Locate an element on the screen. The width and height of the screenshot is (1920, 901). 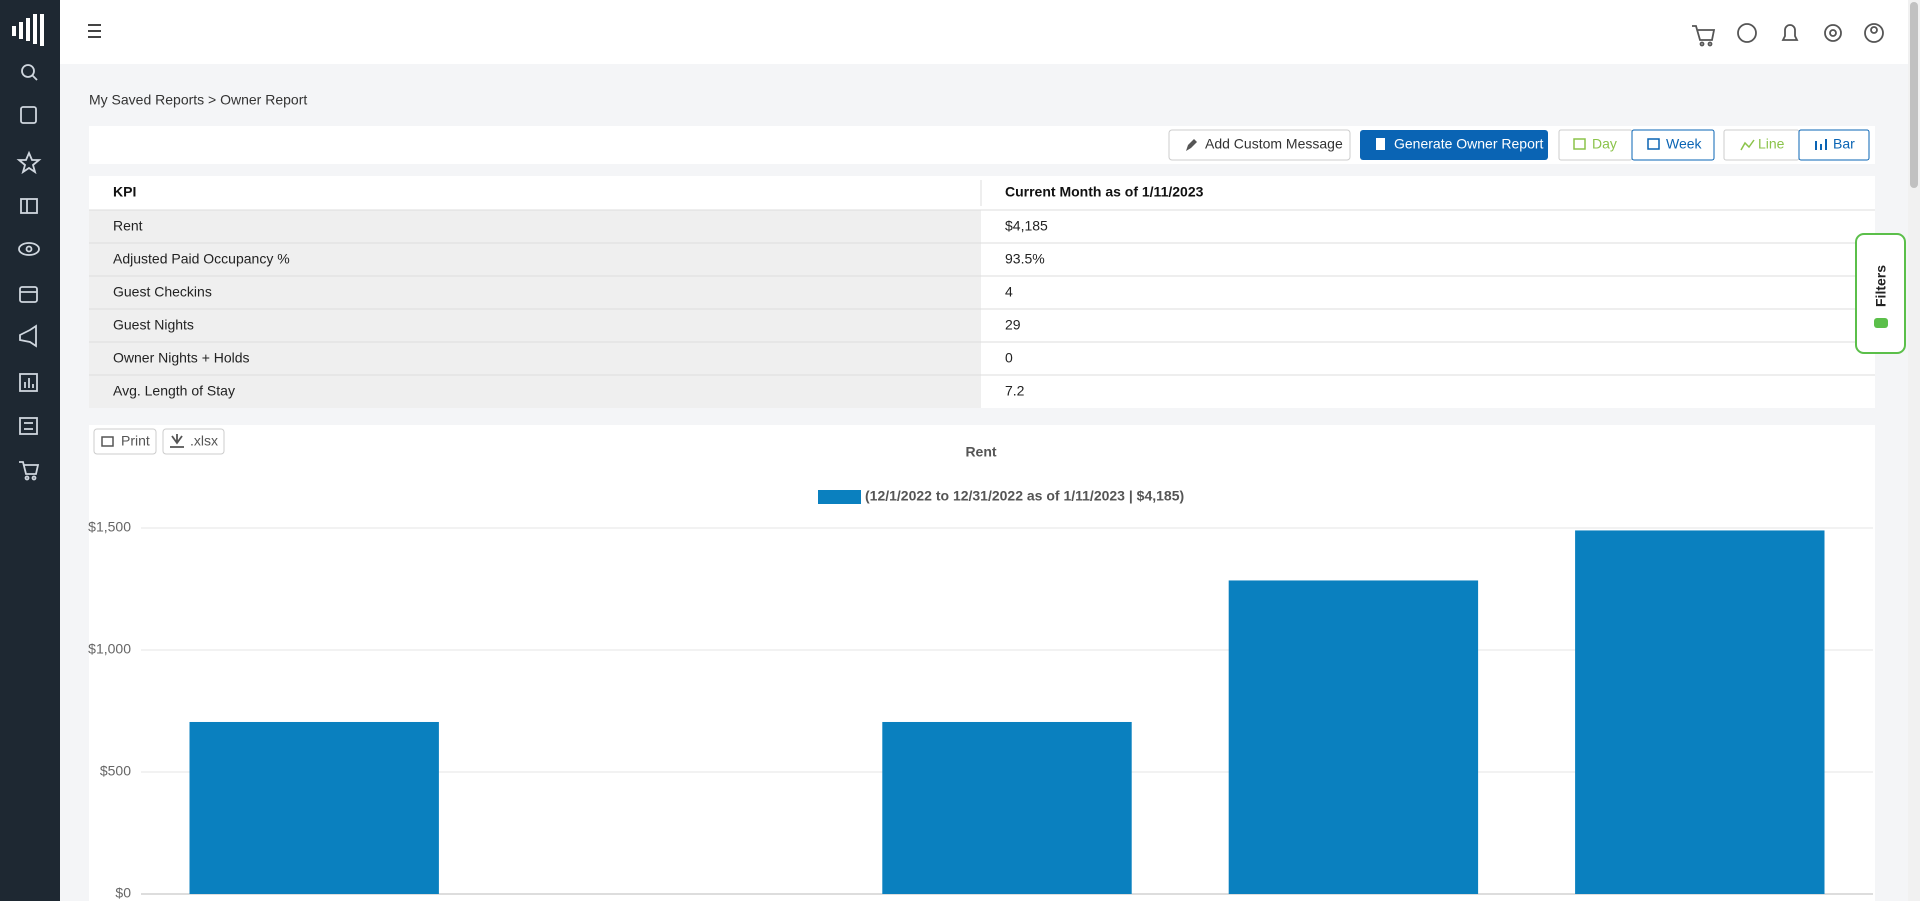
generate-button is located at coordinates (1454, 145).